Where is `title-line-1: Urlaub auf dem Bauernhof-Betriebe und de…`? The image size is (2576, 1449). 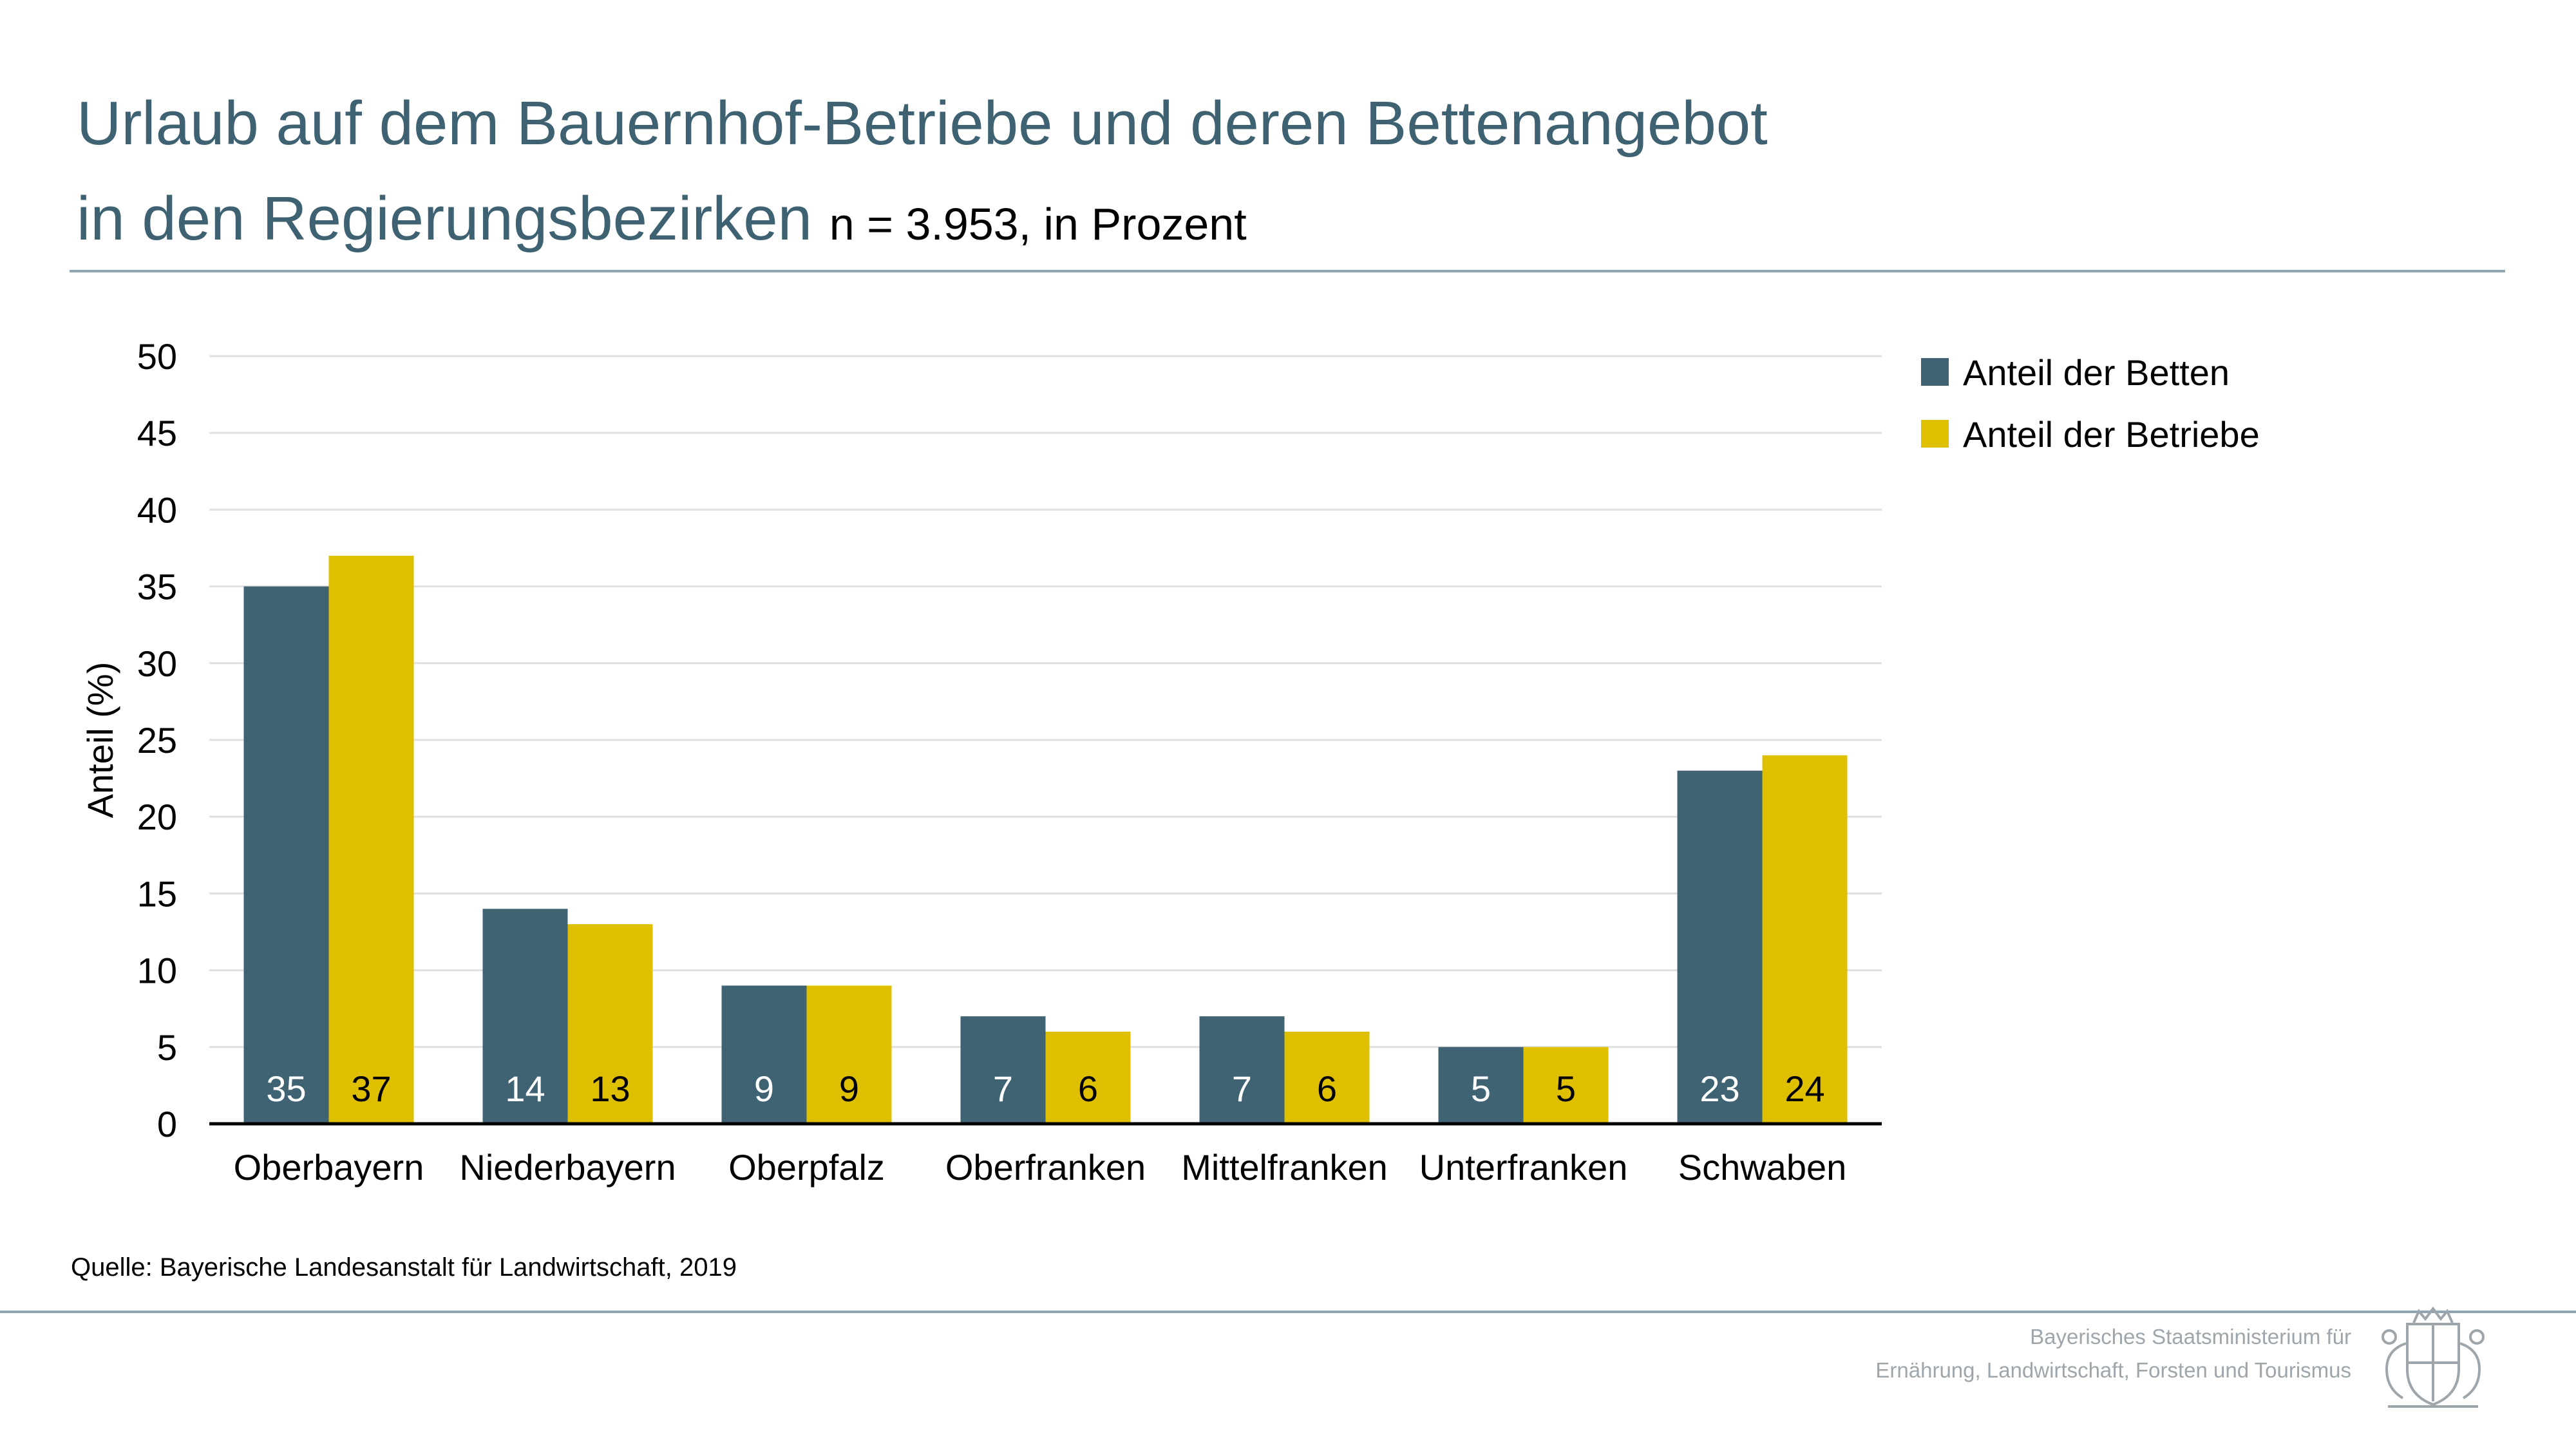
title-line-1: Urlaub auf dem Bauernhof-Betriebe und de… is located at coordinates (922, 124).